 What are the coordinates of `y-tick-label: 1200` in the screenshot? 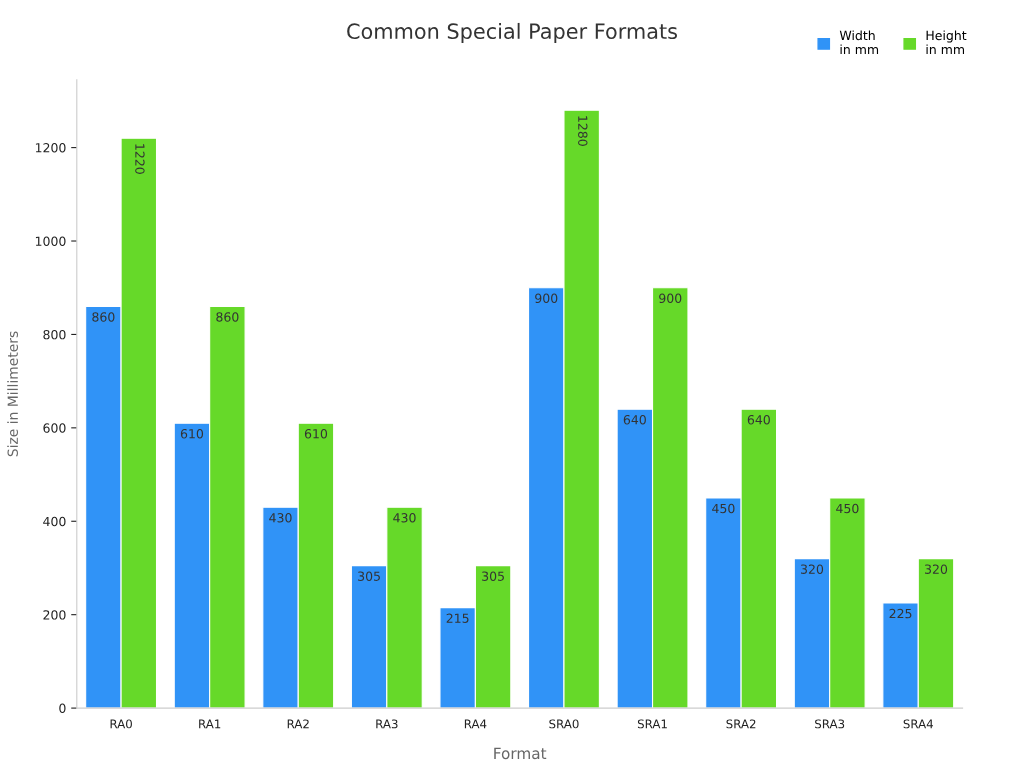 It's located at (50, 148).